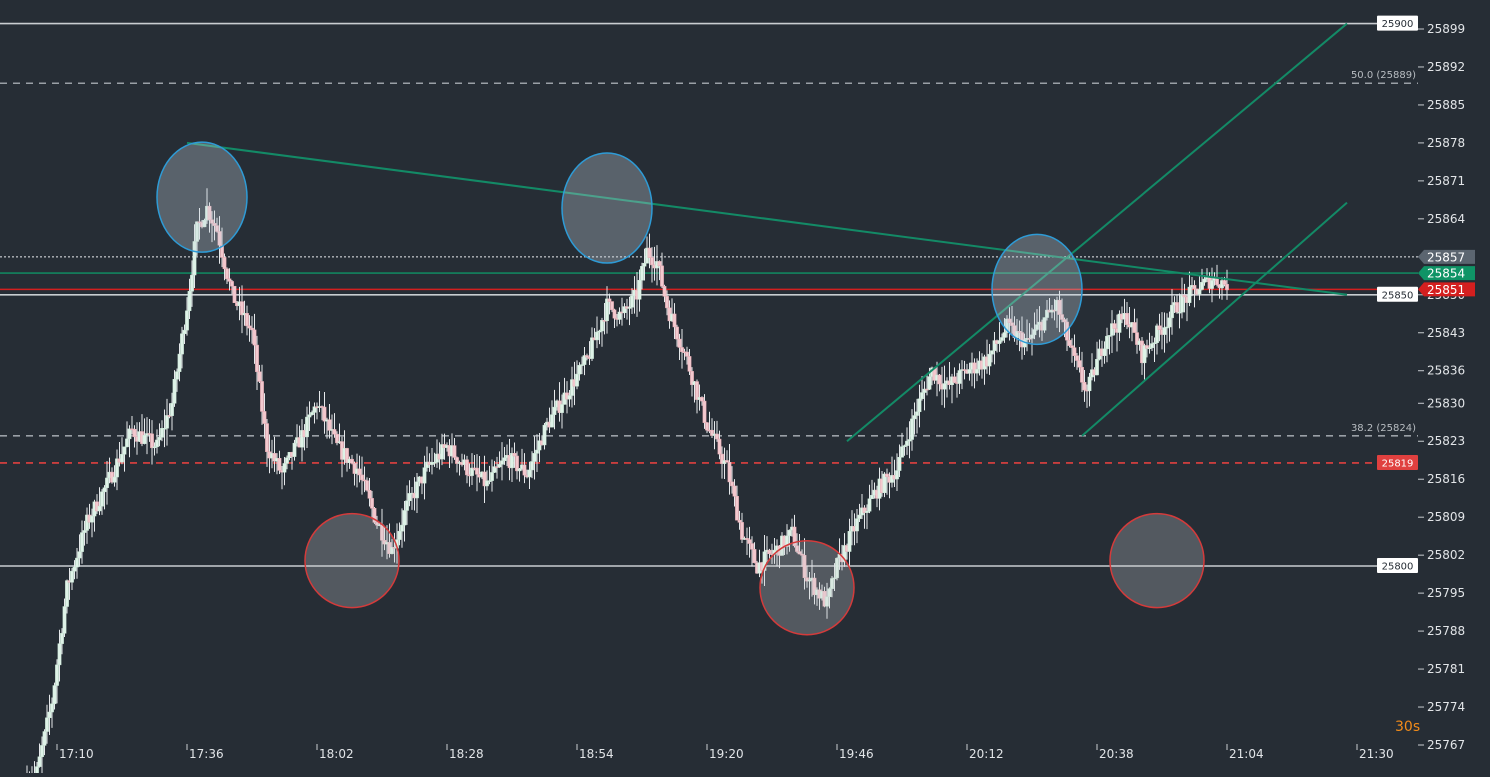  I want to click on level-tag, so click(1397, 462).